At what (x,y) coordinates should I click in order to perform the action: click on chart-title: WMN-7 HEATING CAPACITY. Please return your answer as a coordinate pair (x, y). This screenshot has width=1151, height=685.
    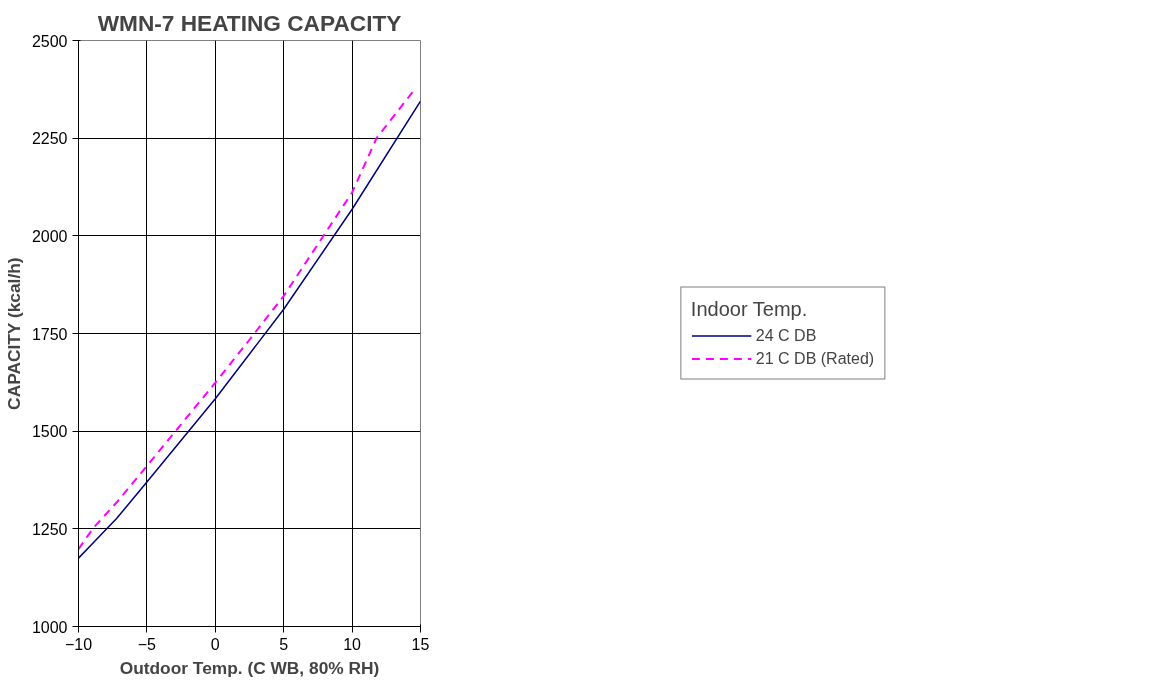
    Looking at the image, I should click on (249, 22).